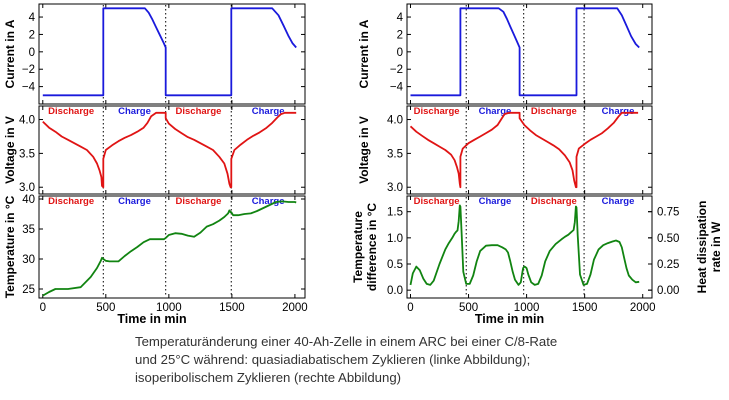  Describe the element at coordinates (668, 213) in the screenshot. I see `y2-tick-label: 0.75` at that location.